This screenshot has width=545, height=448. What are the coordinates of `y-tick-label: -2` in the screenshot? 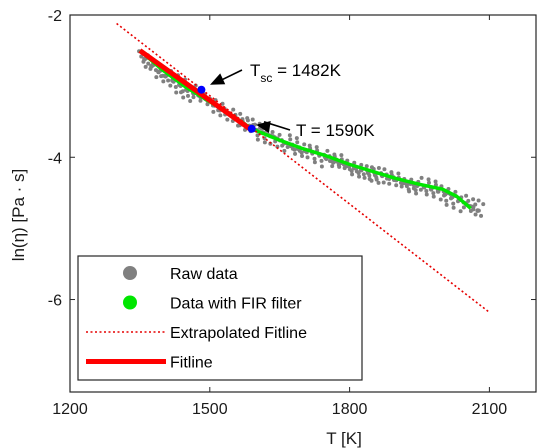 It's located at (55, 16).